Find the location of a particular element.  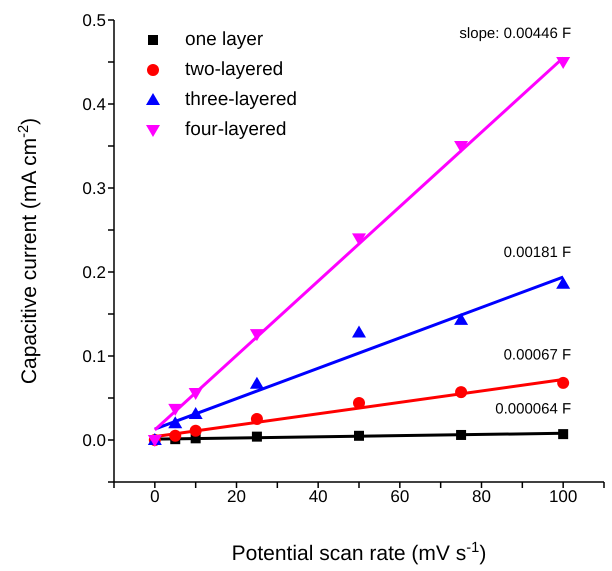

x-tick-label: 40 is located at coordinates (318, 496).